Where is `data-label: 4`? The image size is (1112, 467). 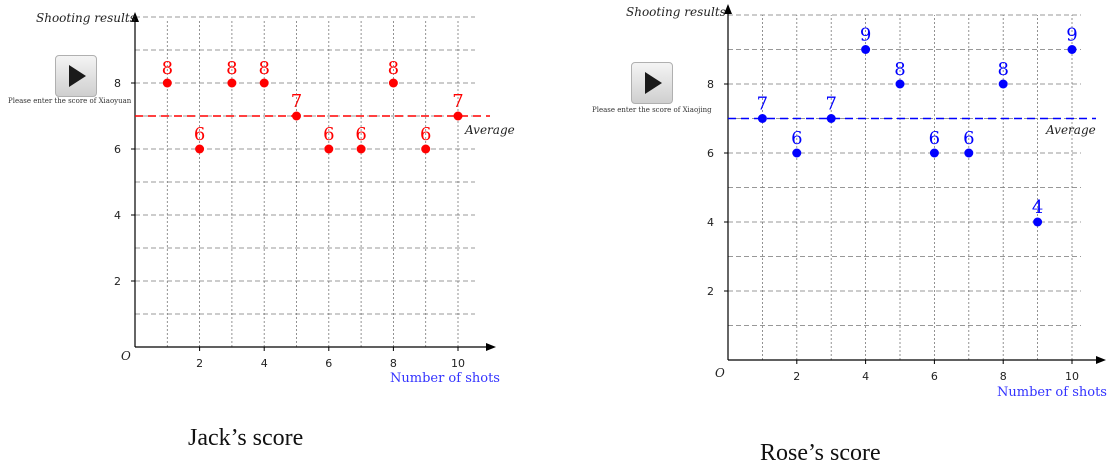 data-label: 4 is located at coordinates (1037, 207).